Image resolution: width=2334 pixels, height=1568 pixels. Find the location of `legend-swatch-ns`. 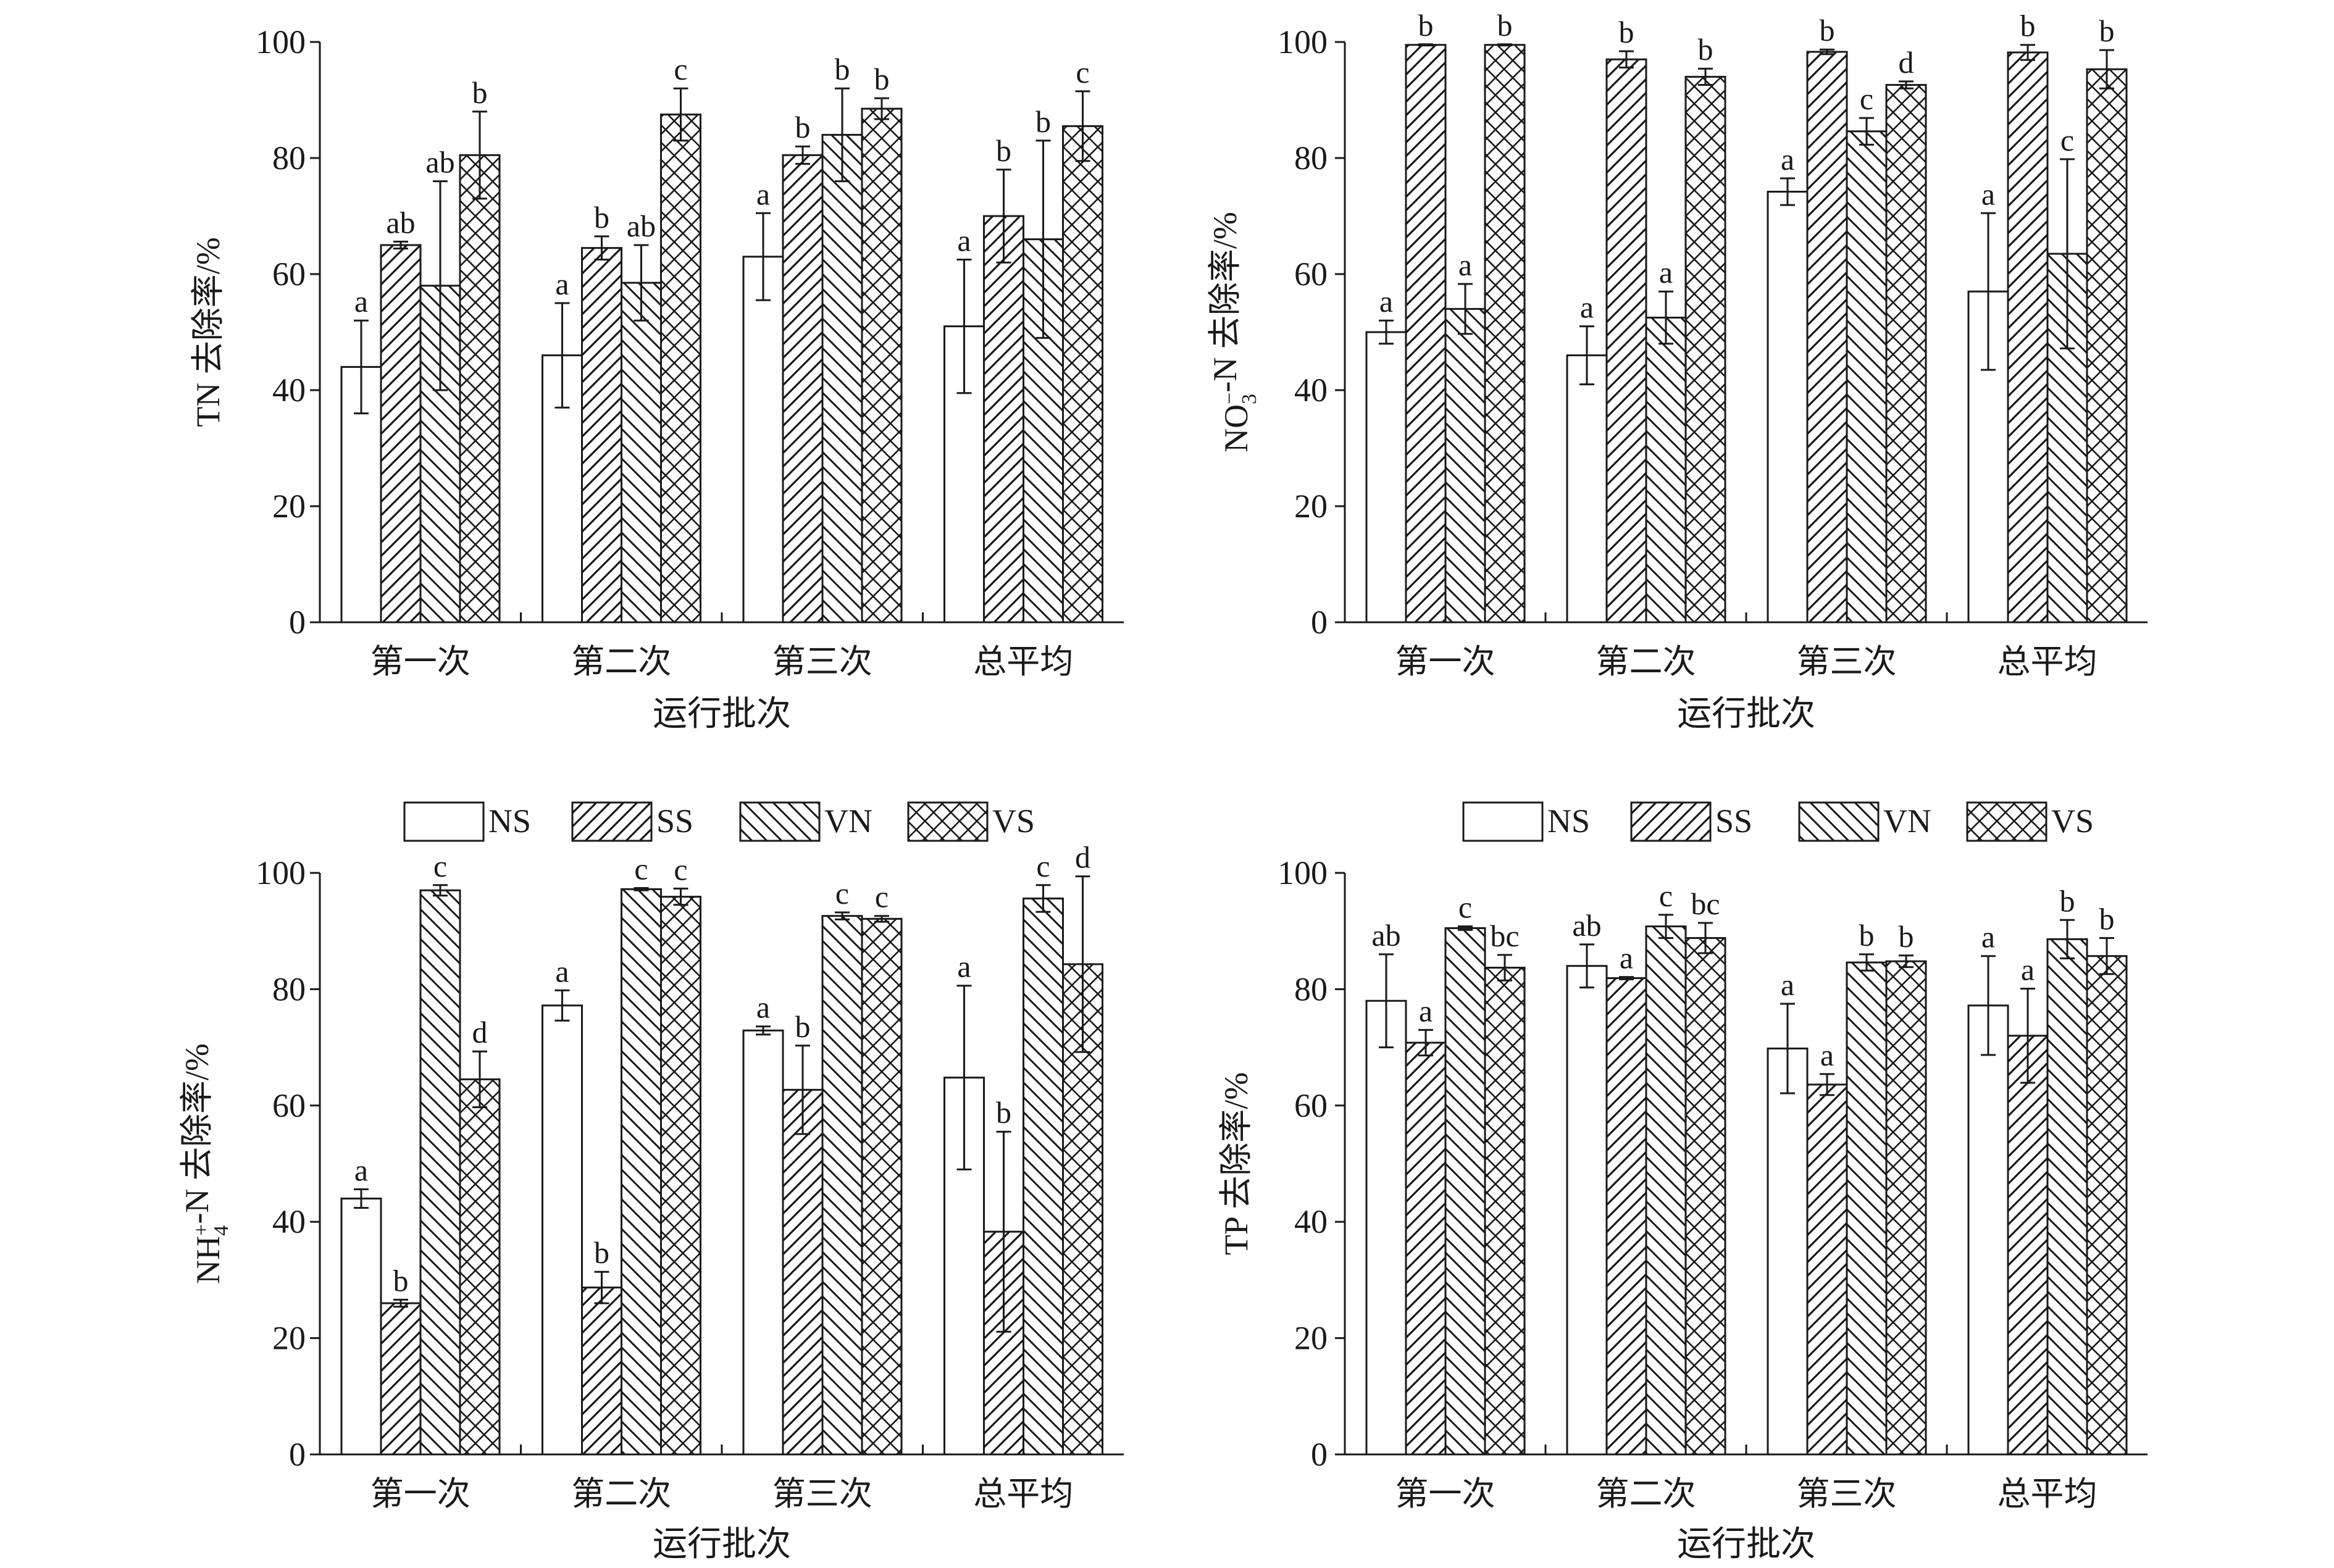

legend-swatch-ns is located at coordinates (1503, 821).